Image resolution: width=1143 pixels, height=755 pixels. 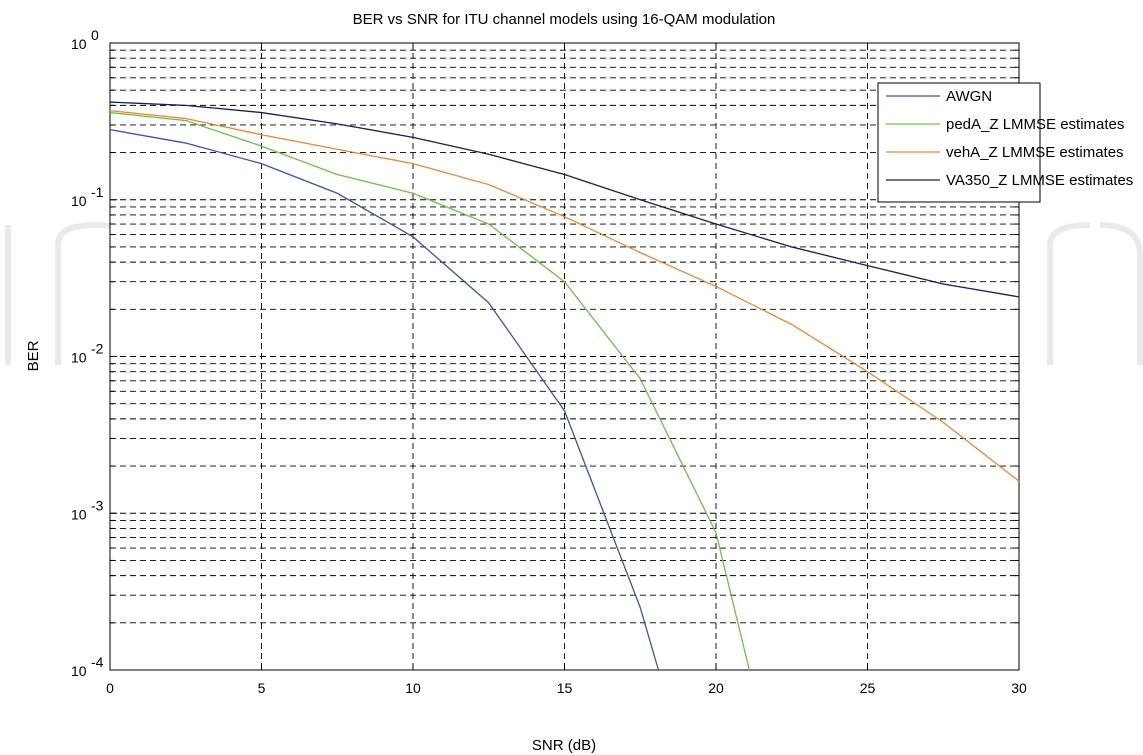 I want to click on legend-label: VA350_Z LMMSE estimates, so click(x=1039, y=180).